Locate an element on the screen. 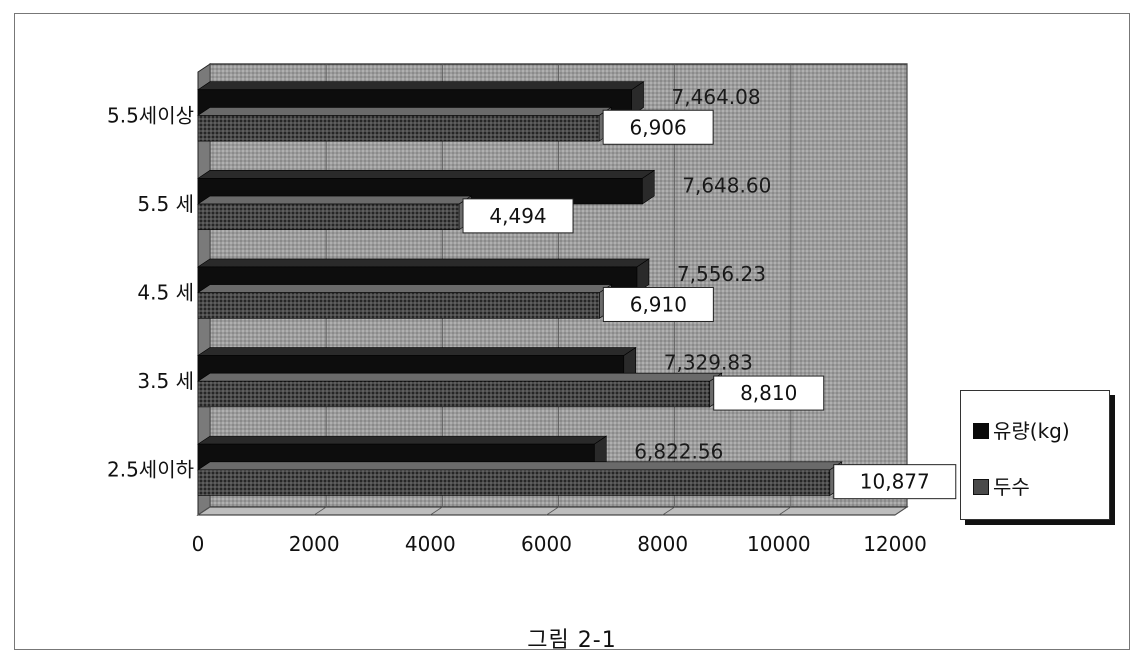 This screenshot has width=1144, height=665. legend-swatch-milk-yield is located at coordinates (981, 431).